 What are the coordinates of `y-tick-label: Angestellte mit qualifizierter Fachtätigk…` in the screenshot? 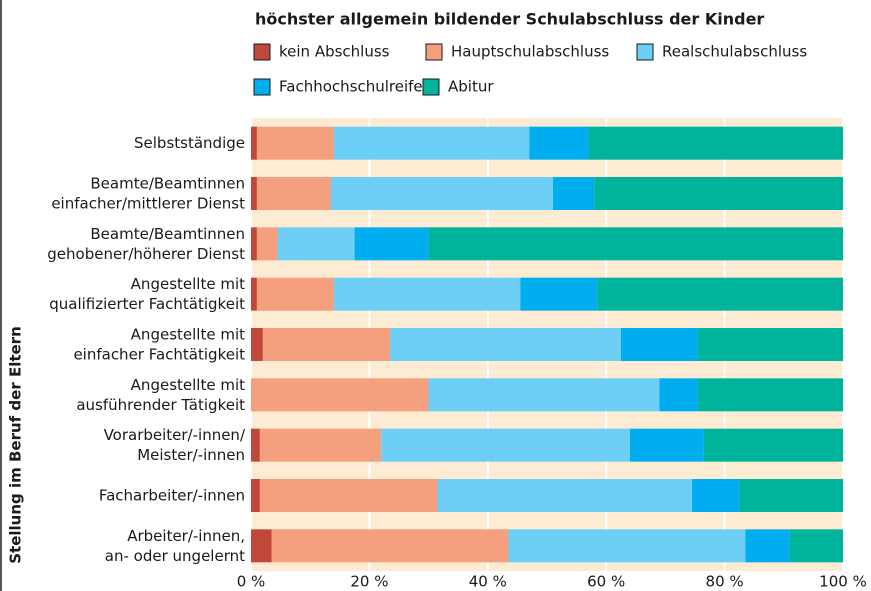 It's located at (147, 294).